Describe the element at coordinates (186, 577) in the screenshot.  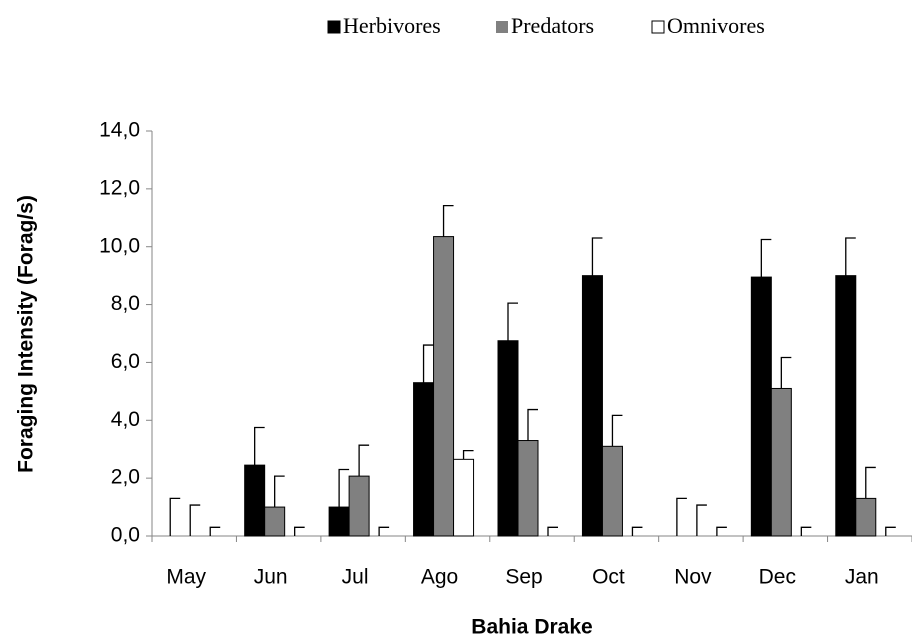
I see `x-tick-label: May` at that location.